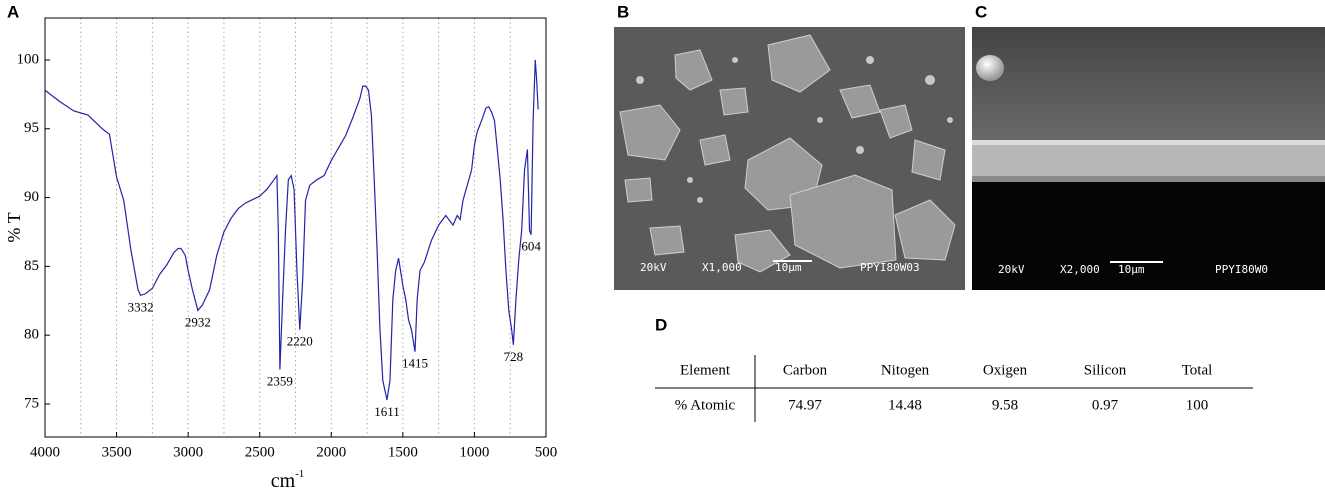 The height and width of the screenshot is (494, 1325). Describe the element at coordinates (415, 363) in the screenshot. I see `peak-label: 1415` at that location.